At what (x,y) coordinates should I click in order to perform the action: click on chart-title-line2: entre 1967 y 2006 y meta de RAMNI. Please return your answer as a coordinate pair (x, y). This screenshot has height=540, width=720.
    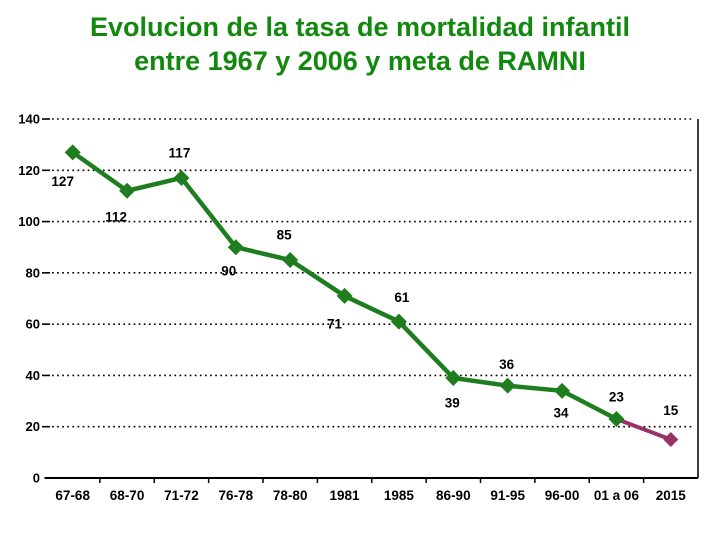
    Looking at the image, I should click on (360, 61).